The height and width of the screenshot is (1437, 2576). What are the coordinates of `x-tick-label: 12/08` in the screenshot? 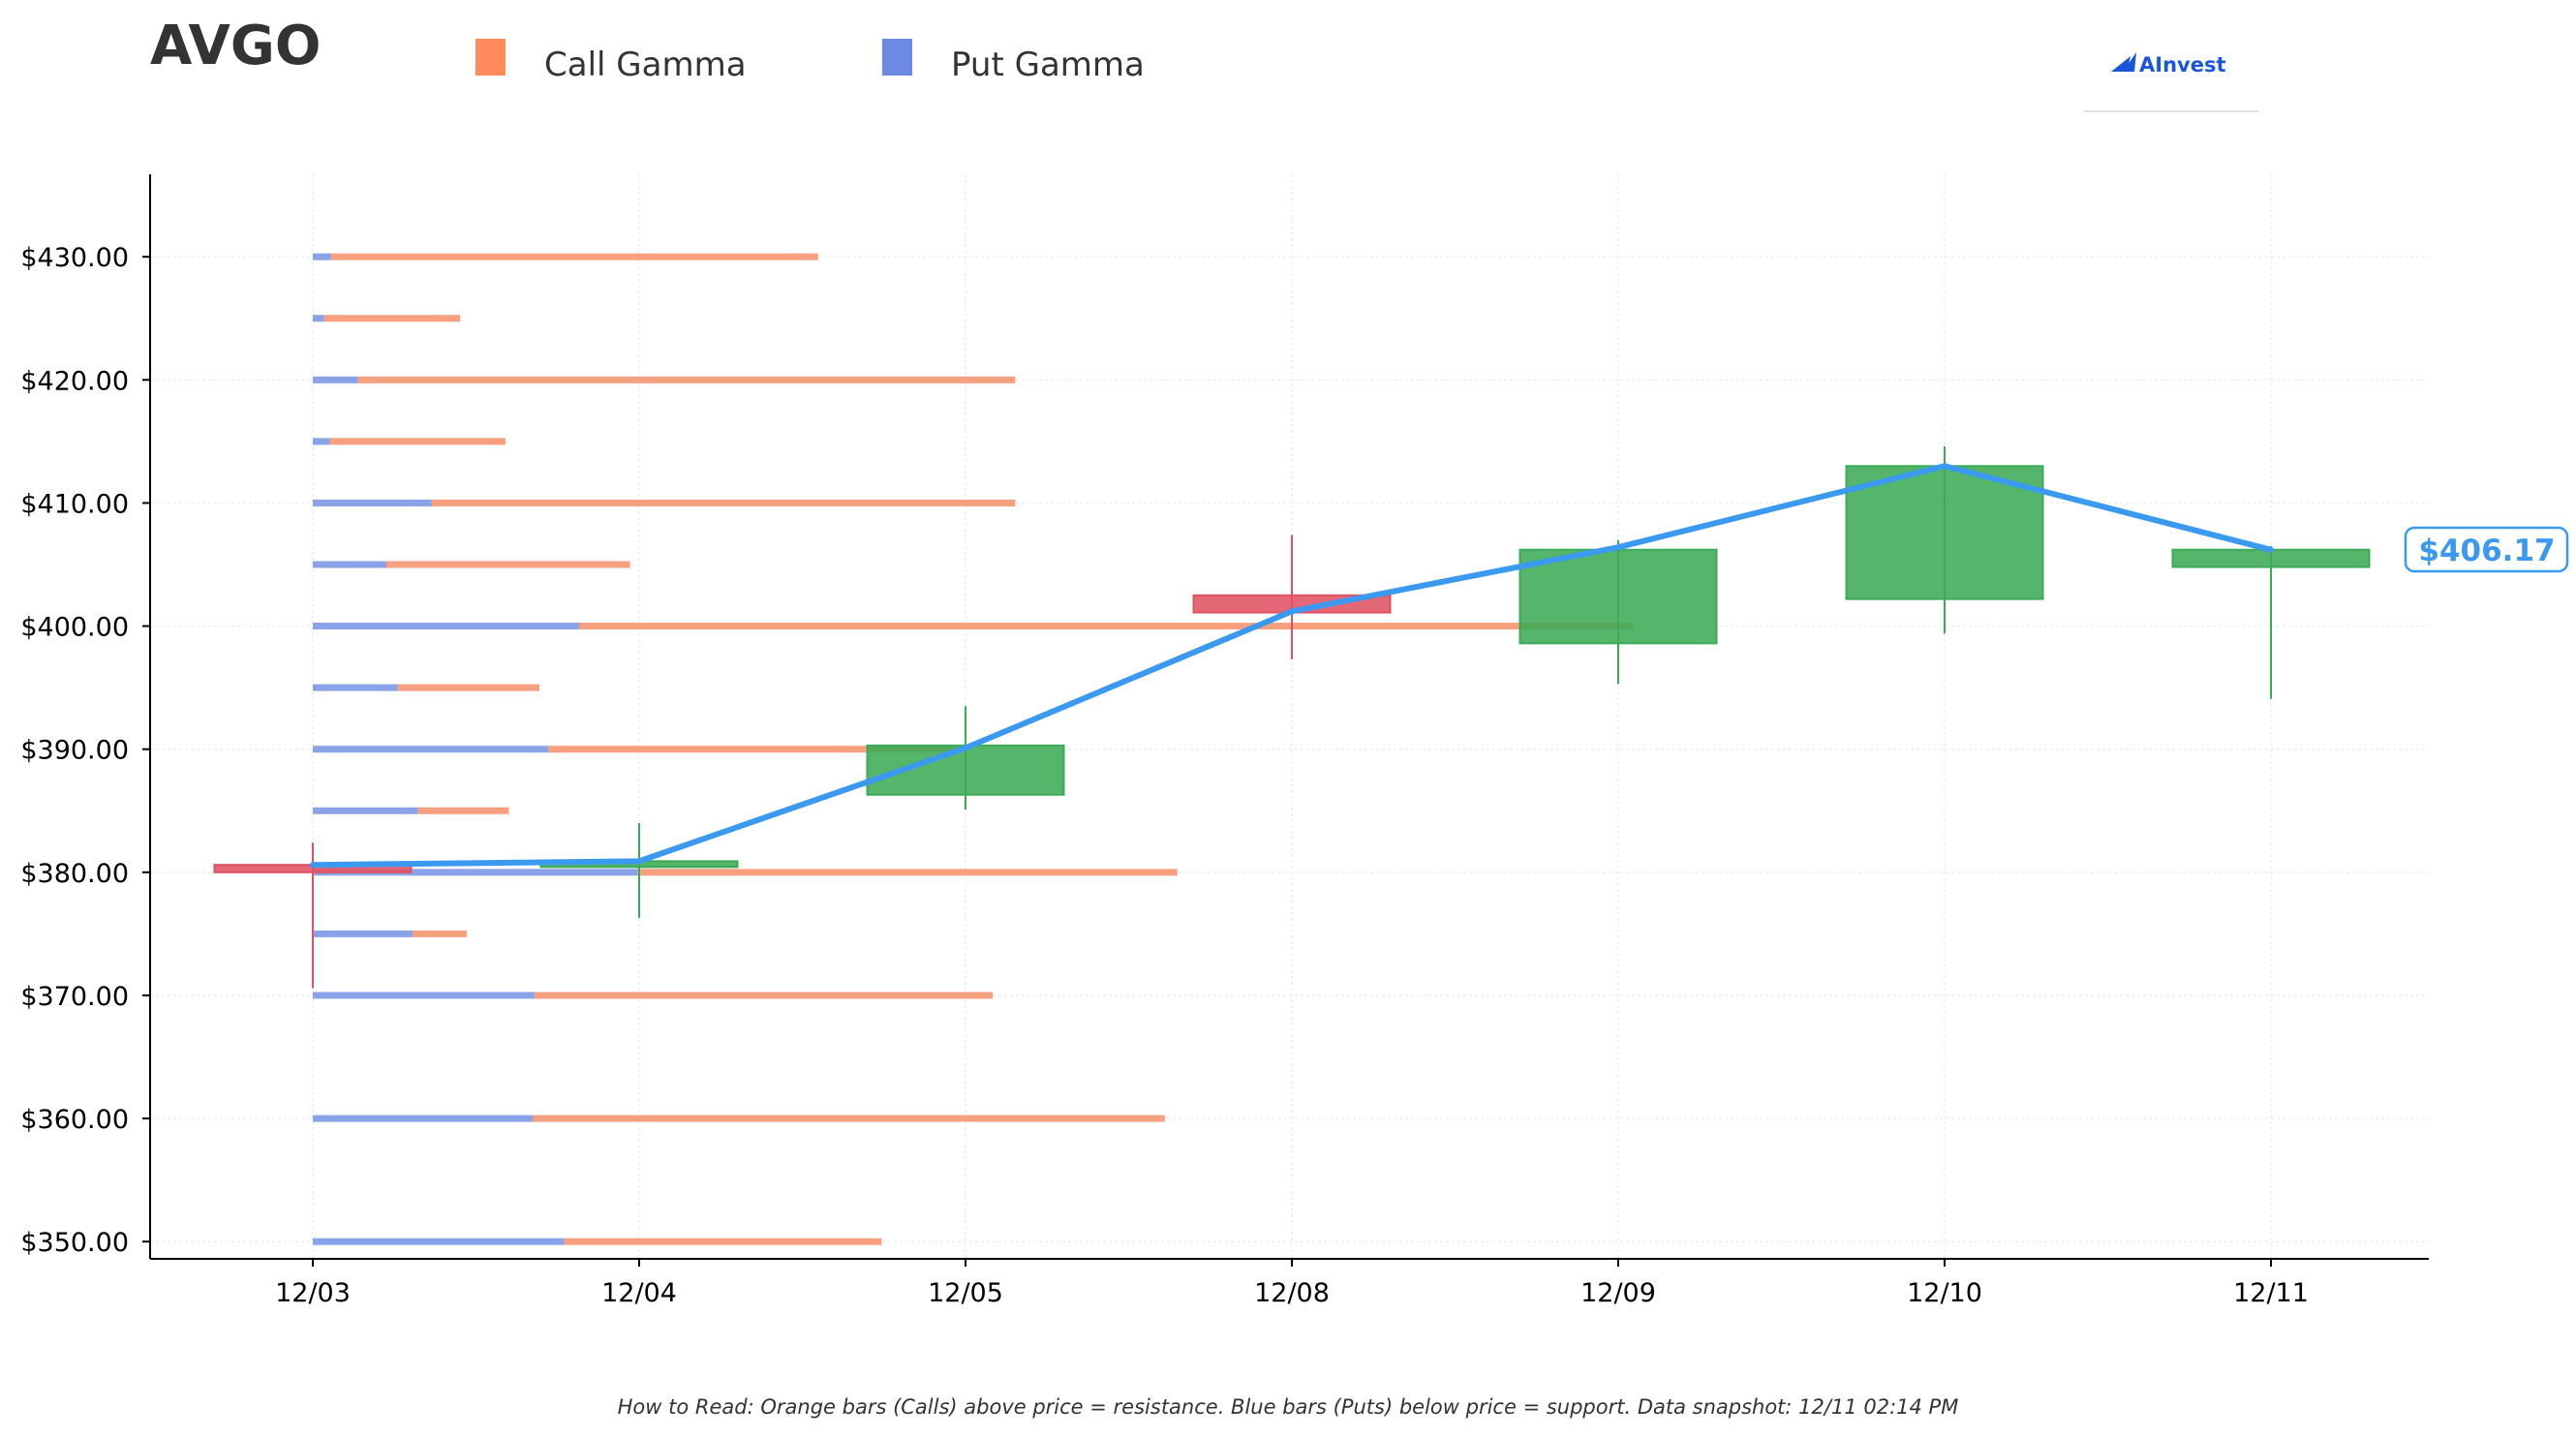 It's located at (1292, 1293).